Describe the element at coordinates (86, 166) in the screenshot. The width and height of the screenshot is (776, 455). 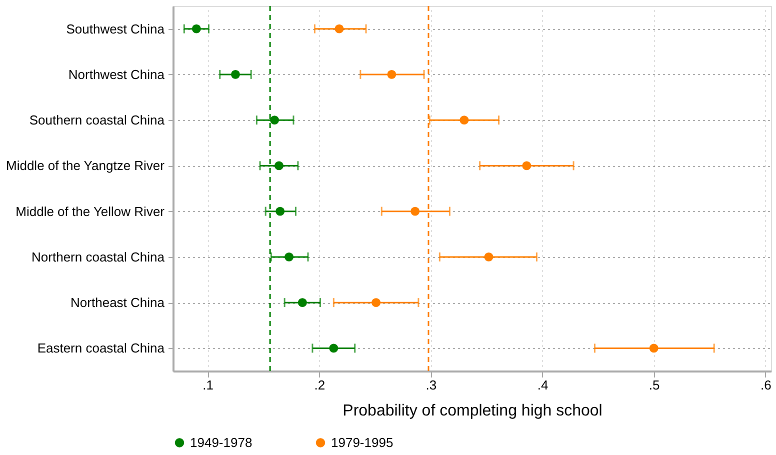
I see `y-tick-label: Middle of the Yangtze River` at that location.